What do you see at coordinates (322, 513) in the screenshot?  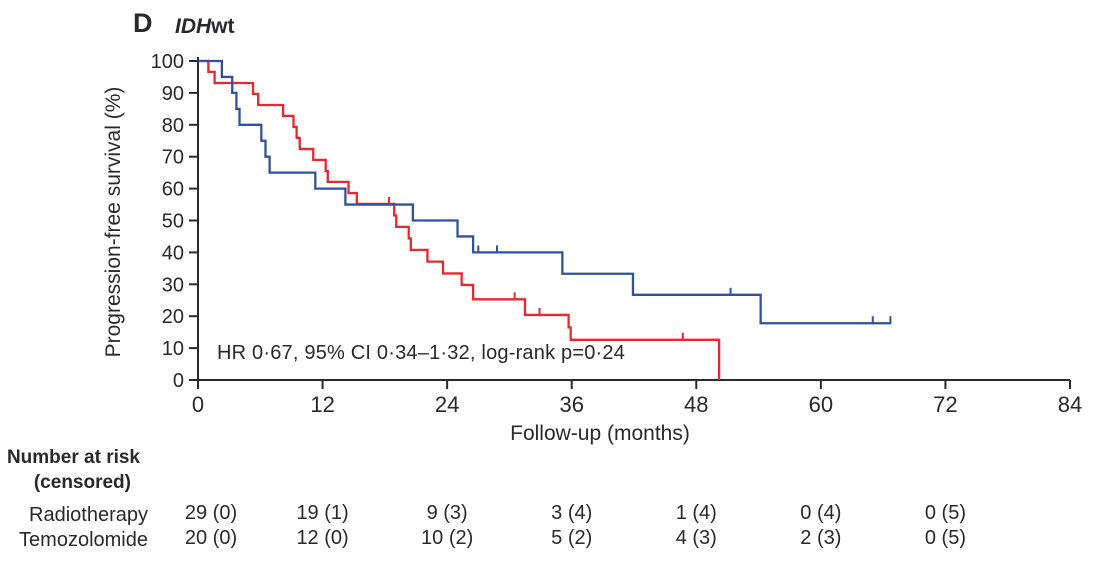 I see `risk-cell-radiotherapy-12: 19 (1)` at bounding box center [322, 513].